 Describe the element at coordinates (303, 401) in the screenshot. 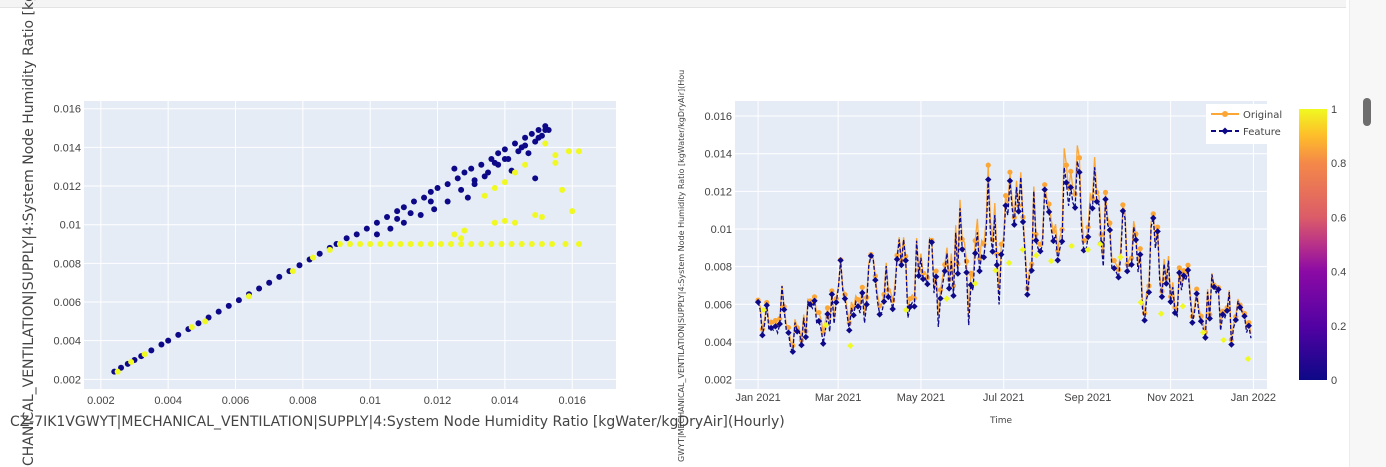

I see `scatter-x-tick: 0.008` at that location.